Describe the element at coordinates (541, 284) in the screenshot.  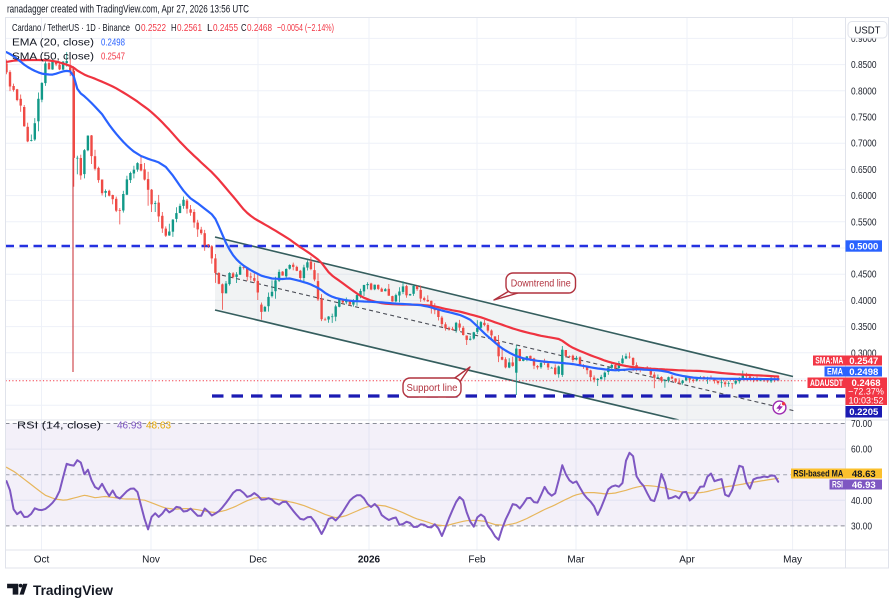
I see `svg-text: Downtrend line` at that location.